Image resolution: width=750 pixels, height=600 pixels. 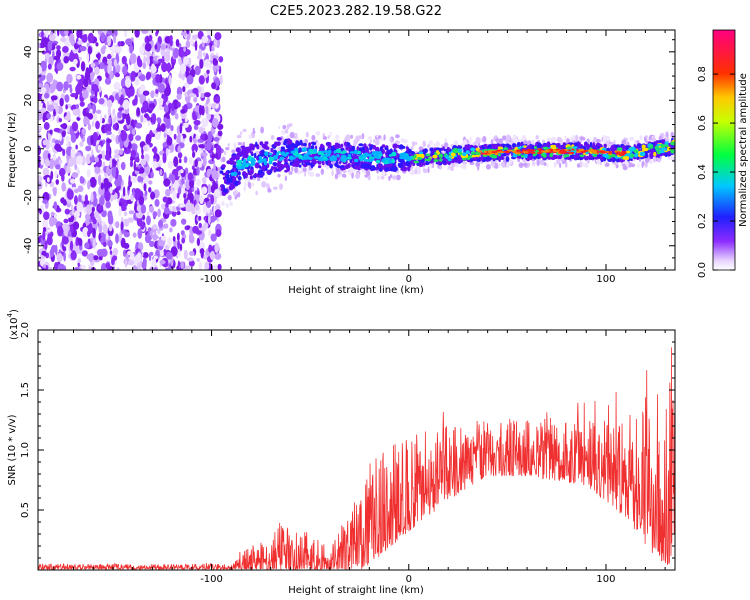 What do you see at coordinates (716, 172) in the screenshot?
I see `colorbar-ticks: 0.00.20.40.60.8` at bounding box center [716, 172].